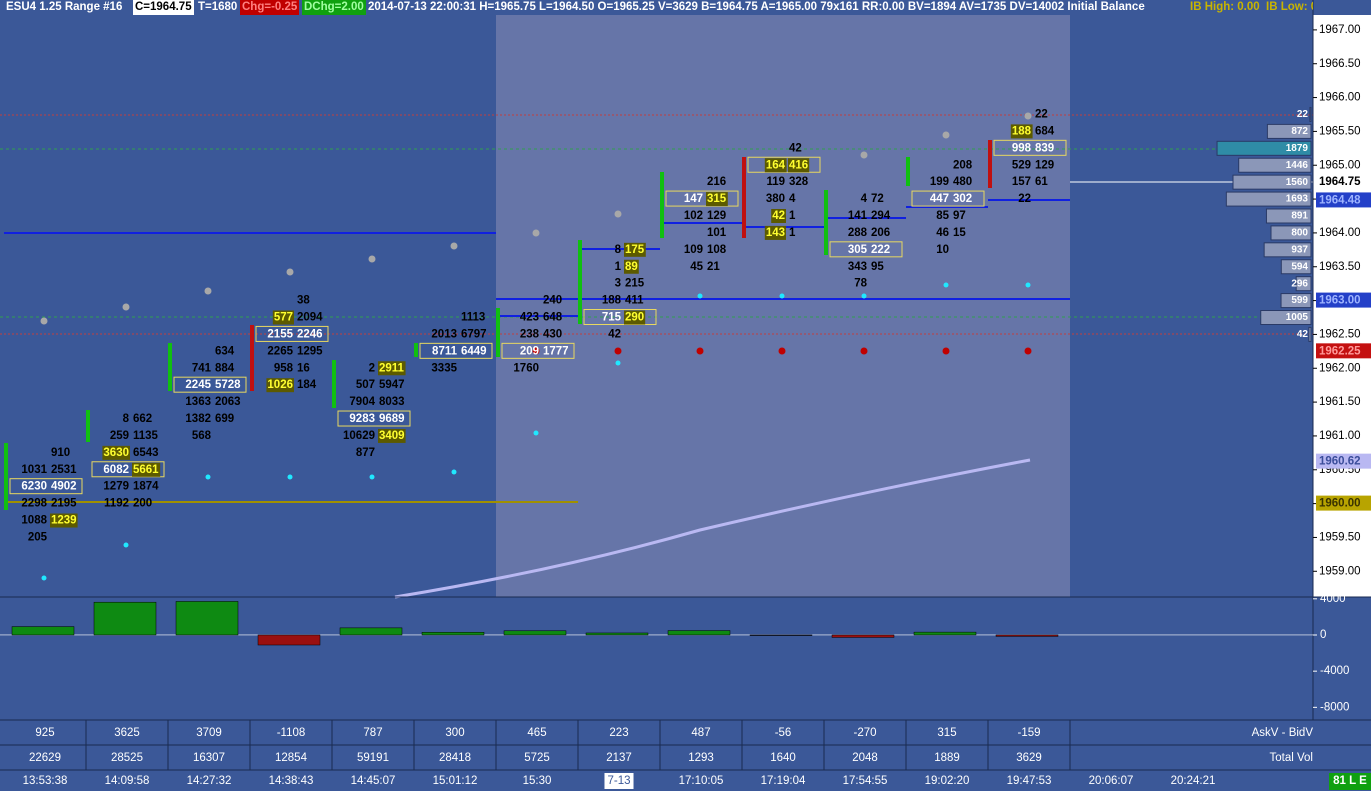 Image resolution: width=1371 pixels, height=791 pixels. Describe the element at coordinates (1334, 707) in the screenshot. I see `delta-tick-label: -8000` at that location.